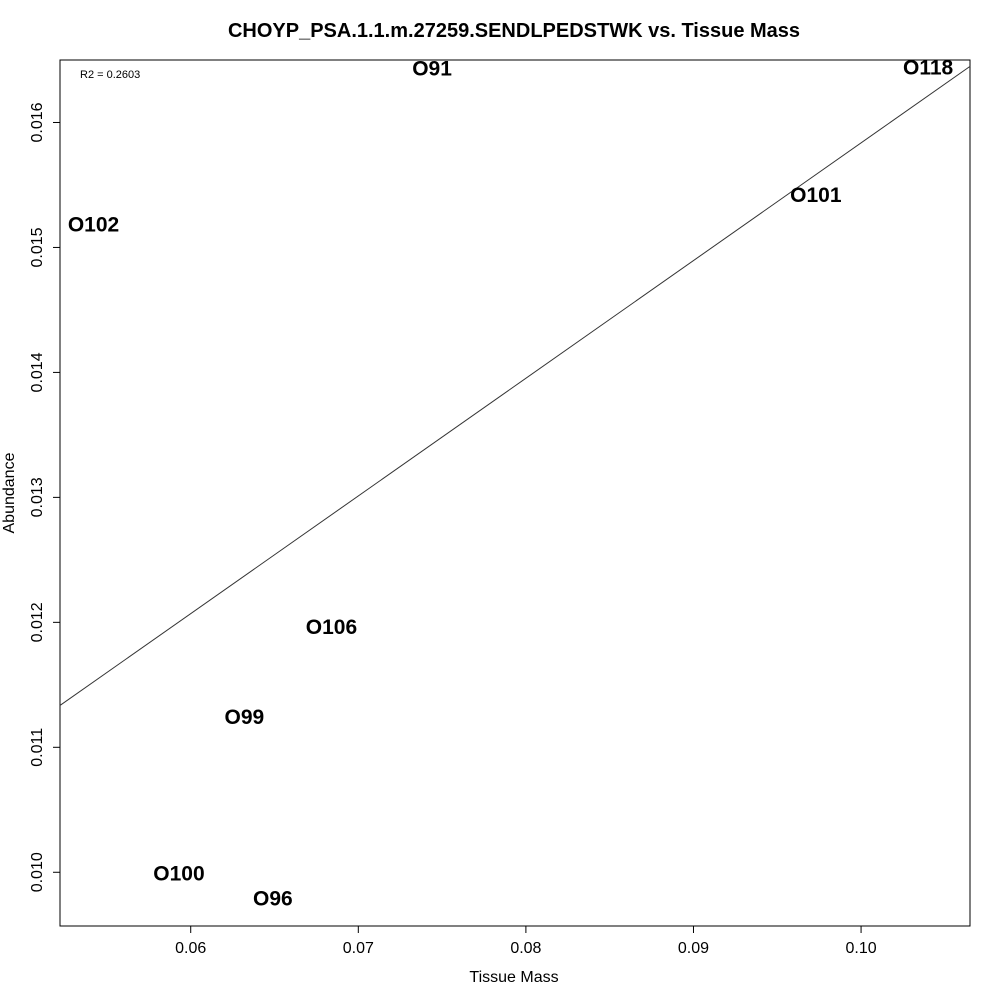 This screenshot has height=1000, width=1000. What do you see at coordinates (37, 372) in the screenshot?
I see `y-tick-label: 0.014` at bounding box center [37, 372].